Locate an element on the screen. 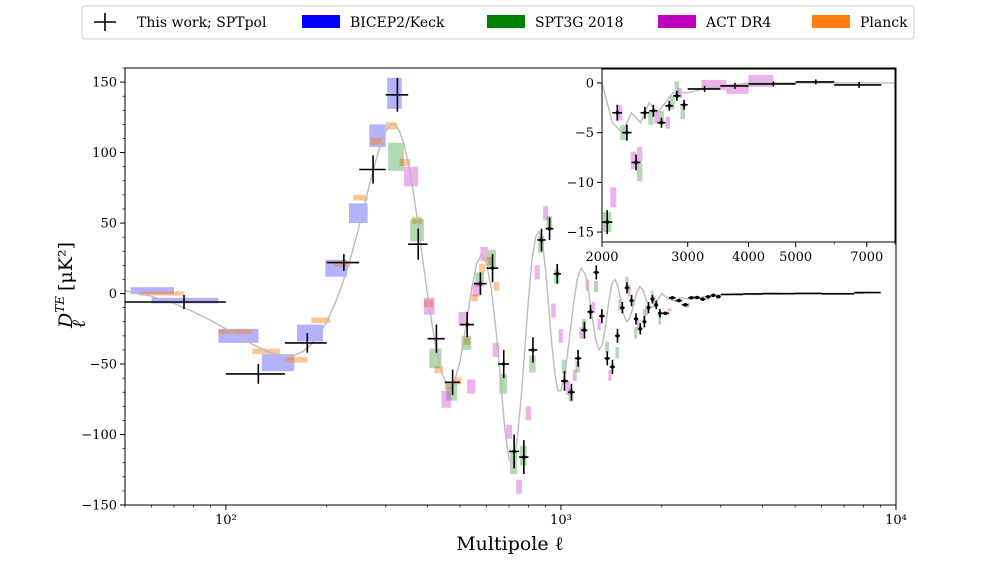 Image resolution: width=996 pixels, height=567 pixels. legend-marker-planck is located at coordinates (831, 21).